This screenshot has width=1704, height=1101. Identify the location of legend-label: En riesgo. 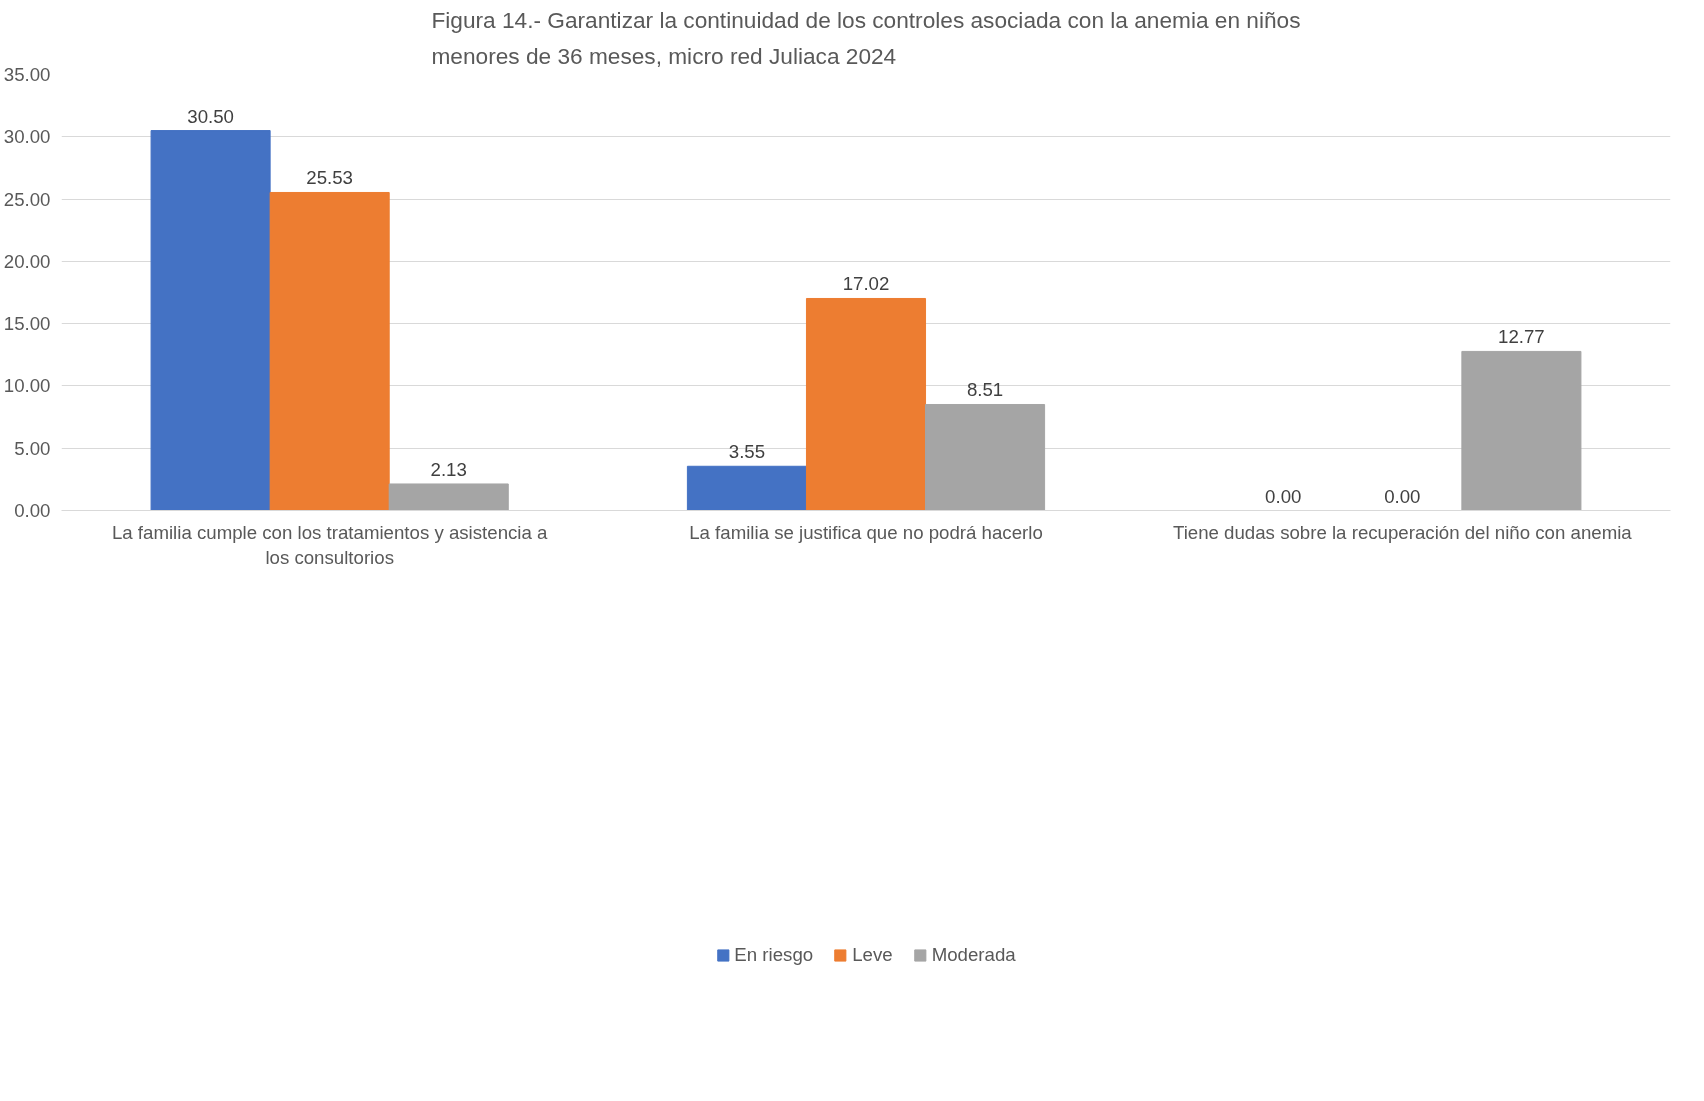
(774, 954).